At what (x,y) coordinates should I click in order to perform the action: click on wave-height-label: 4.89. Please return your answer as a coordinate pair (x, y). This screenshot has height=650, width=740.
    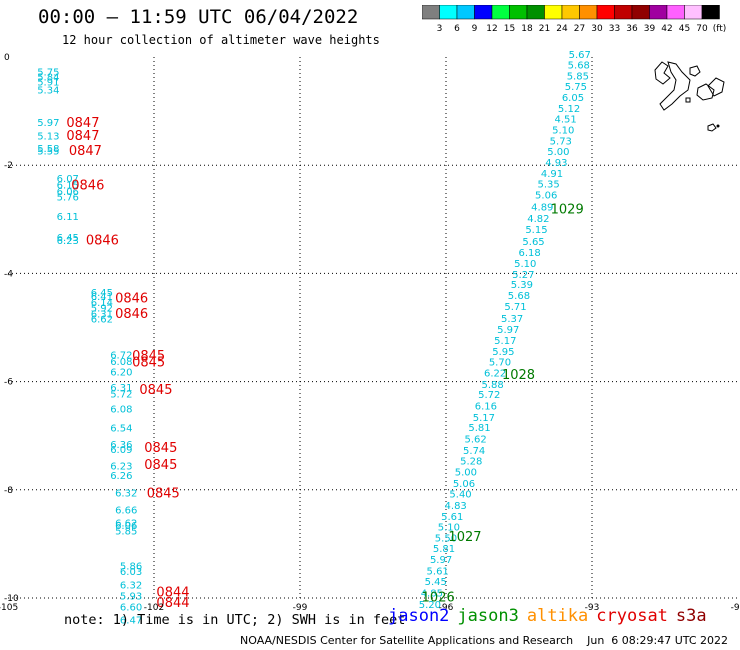
    Looking at the image, I should click on (542, 207).